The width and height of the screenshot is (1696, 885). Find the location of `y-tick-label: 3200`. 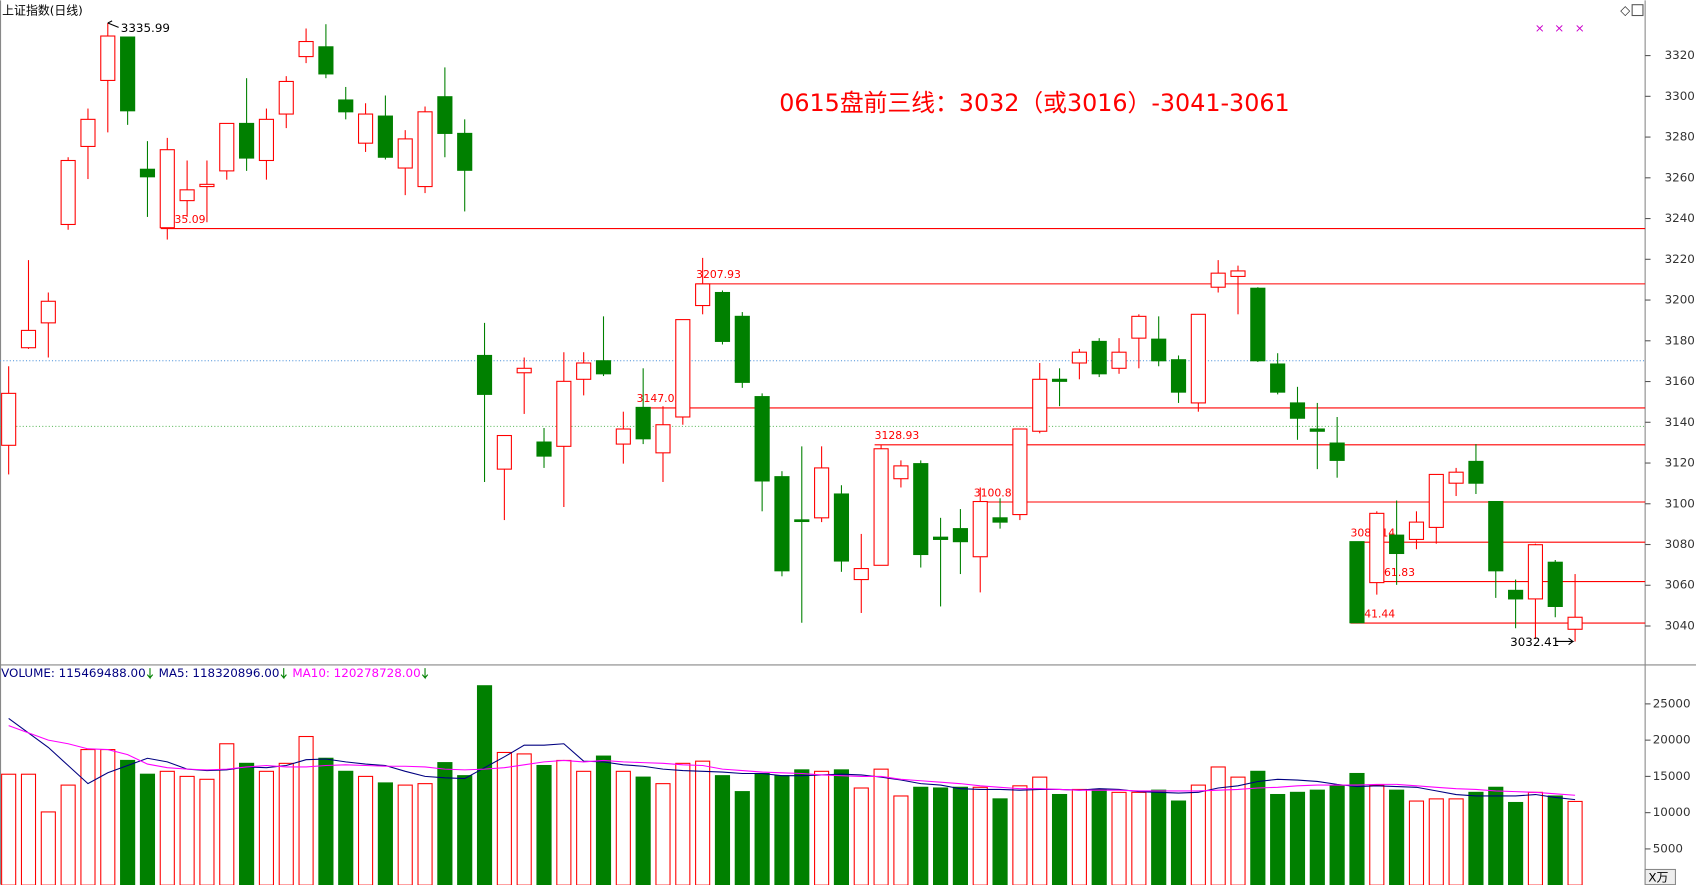

y-tick-label: 3200 is located at coordinates (1680, 300).